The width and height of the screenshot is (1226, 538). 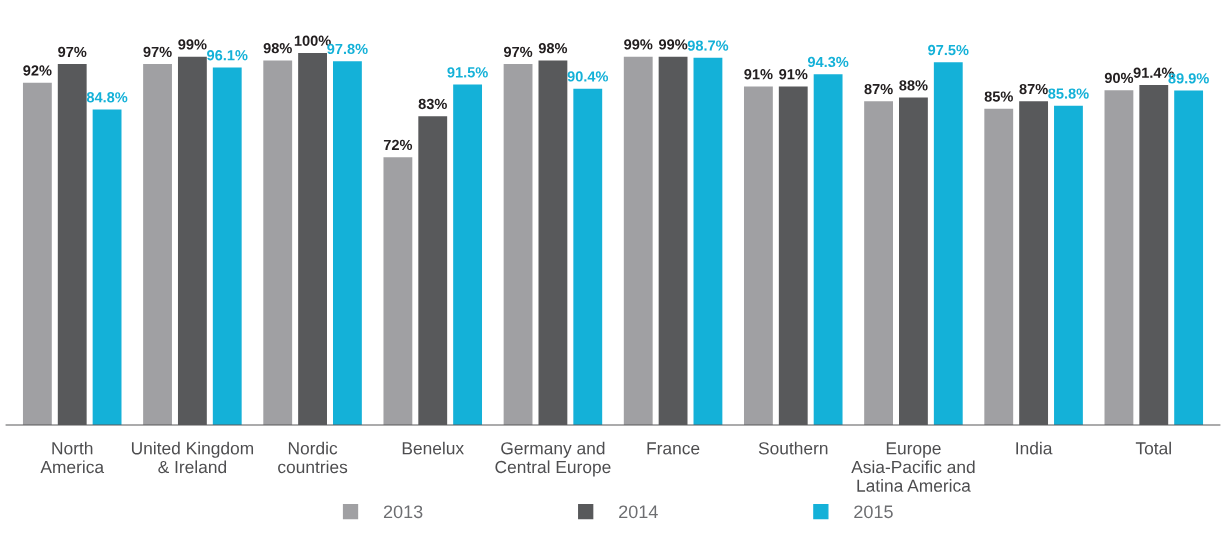 What do you see at coordinates (553, 459) in the screenshot?
I see `x-tick-label: Germany and Central Europe` at bounding box center [553, 459].